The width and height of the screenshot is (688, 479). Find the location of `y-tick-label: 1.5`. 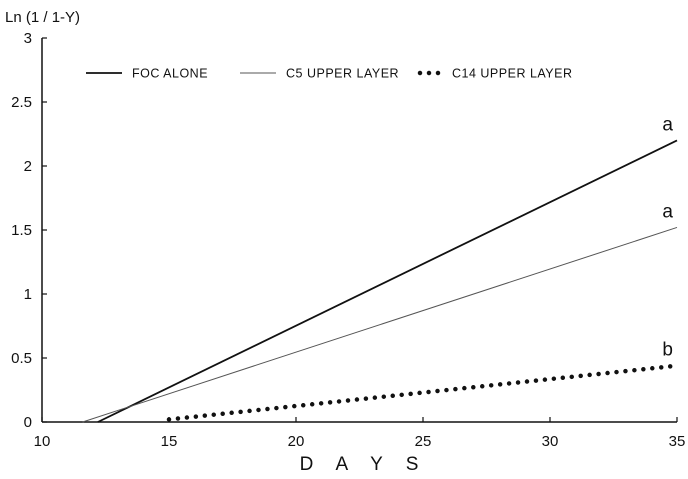

y-tick-label: 1.5 is located at coordinates (21, 230).